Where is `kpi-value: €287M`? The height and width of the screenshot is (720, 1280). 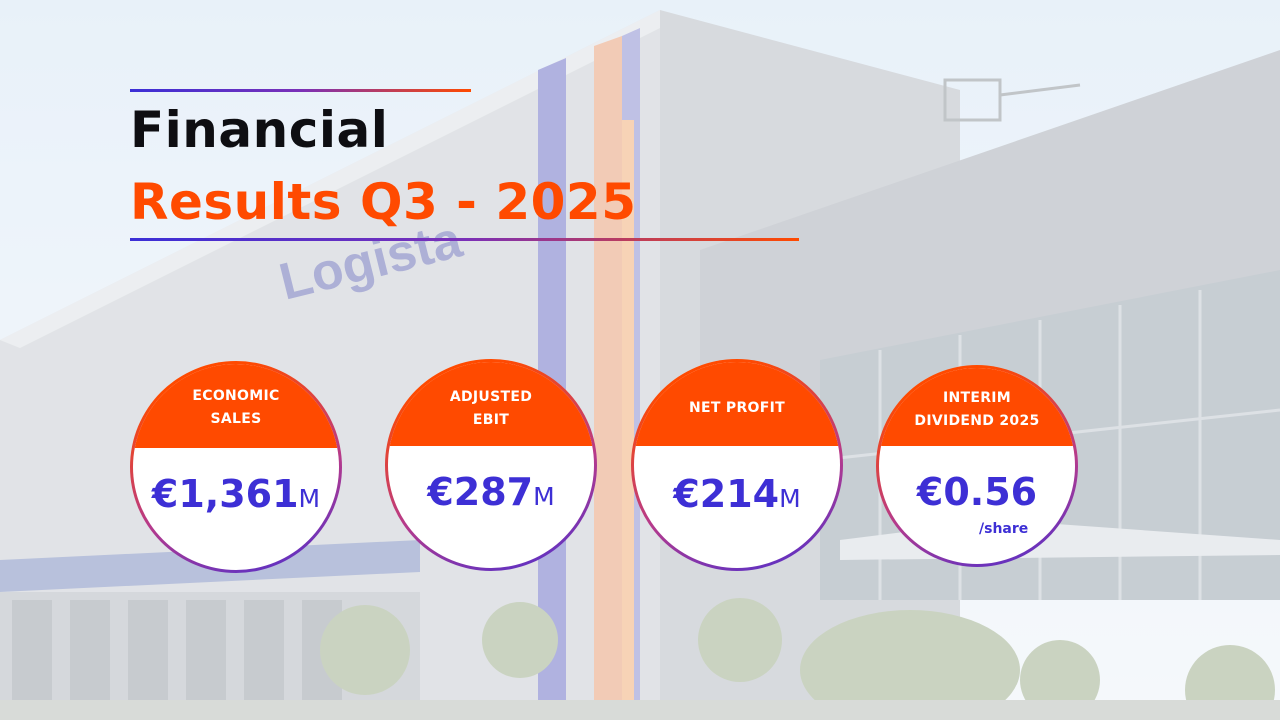 kpi-value: €287M is located at coordinates (491, 492).